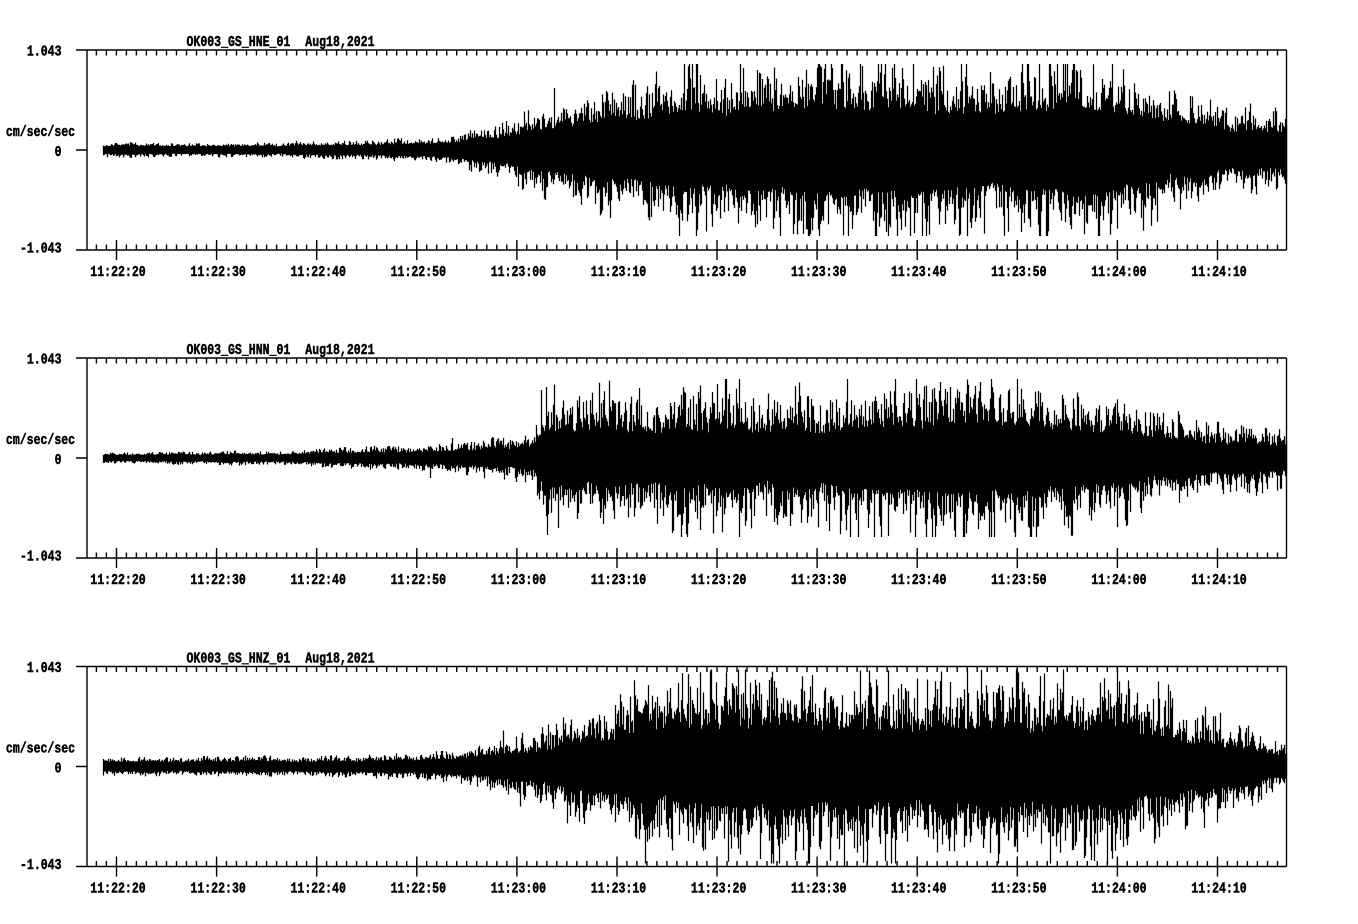 This screenshot has height=924, width=1358. I want to click on svg-text: OK003_GS_HNZ_01, so click(239, 659).